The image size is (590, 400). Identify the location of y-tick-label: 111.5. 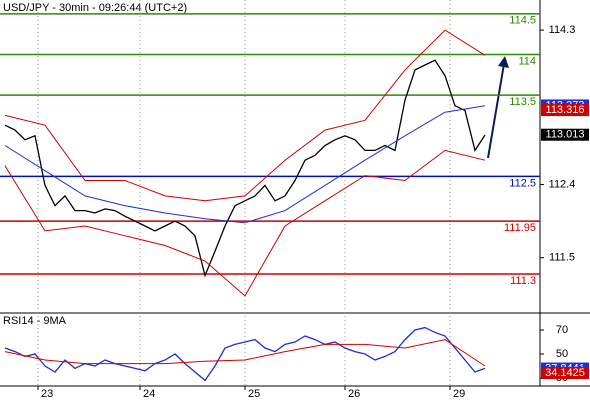
(562, 258).